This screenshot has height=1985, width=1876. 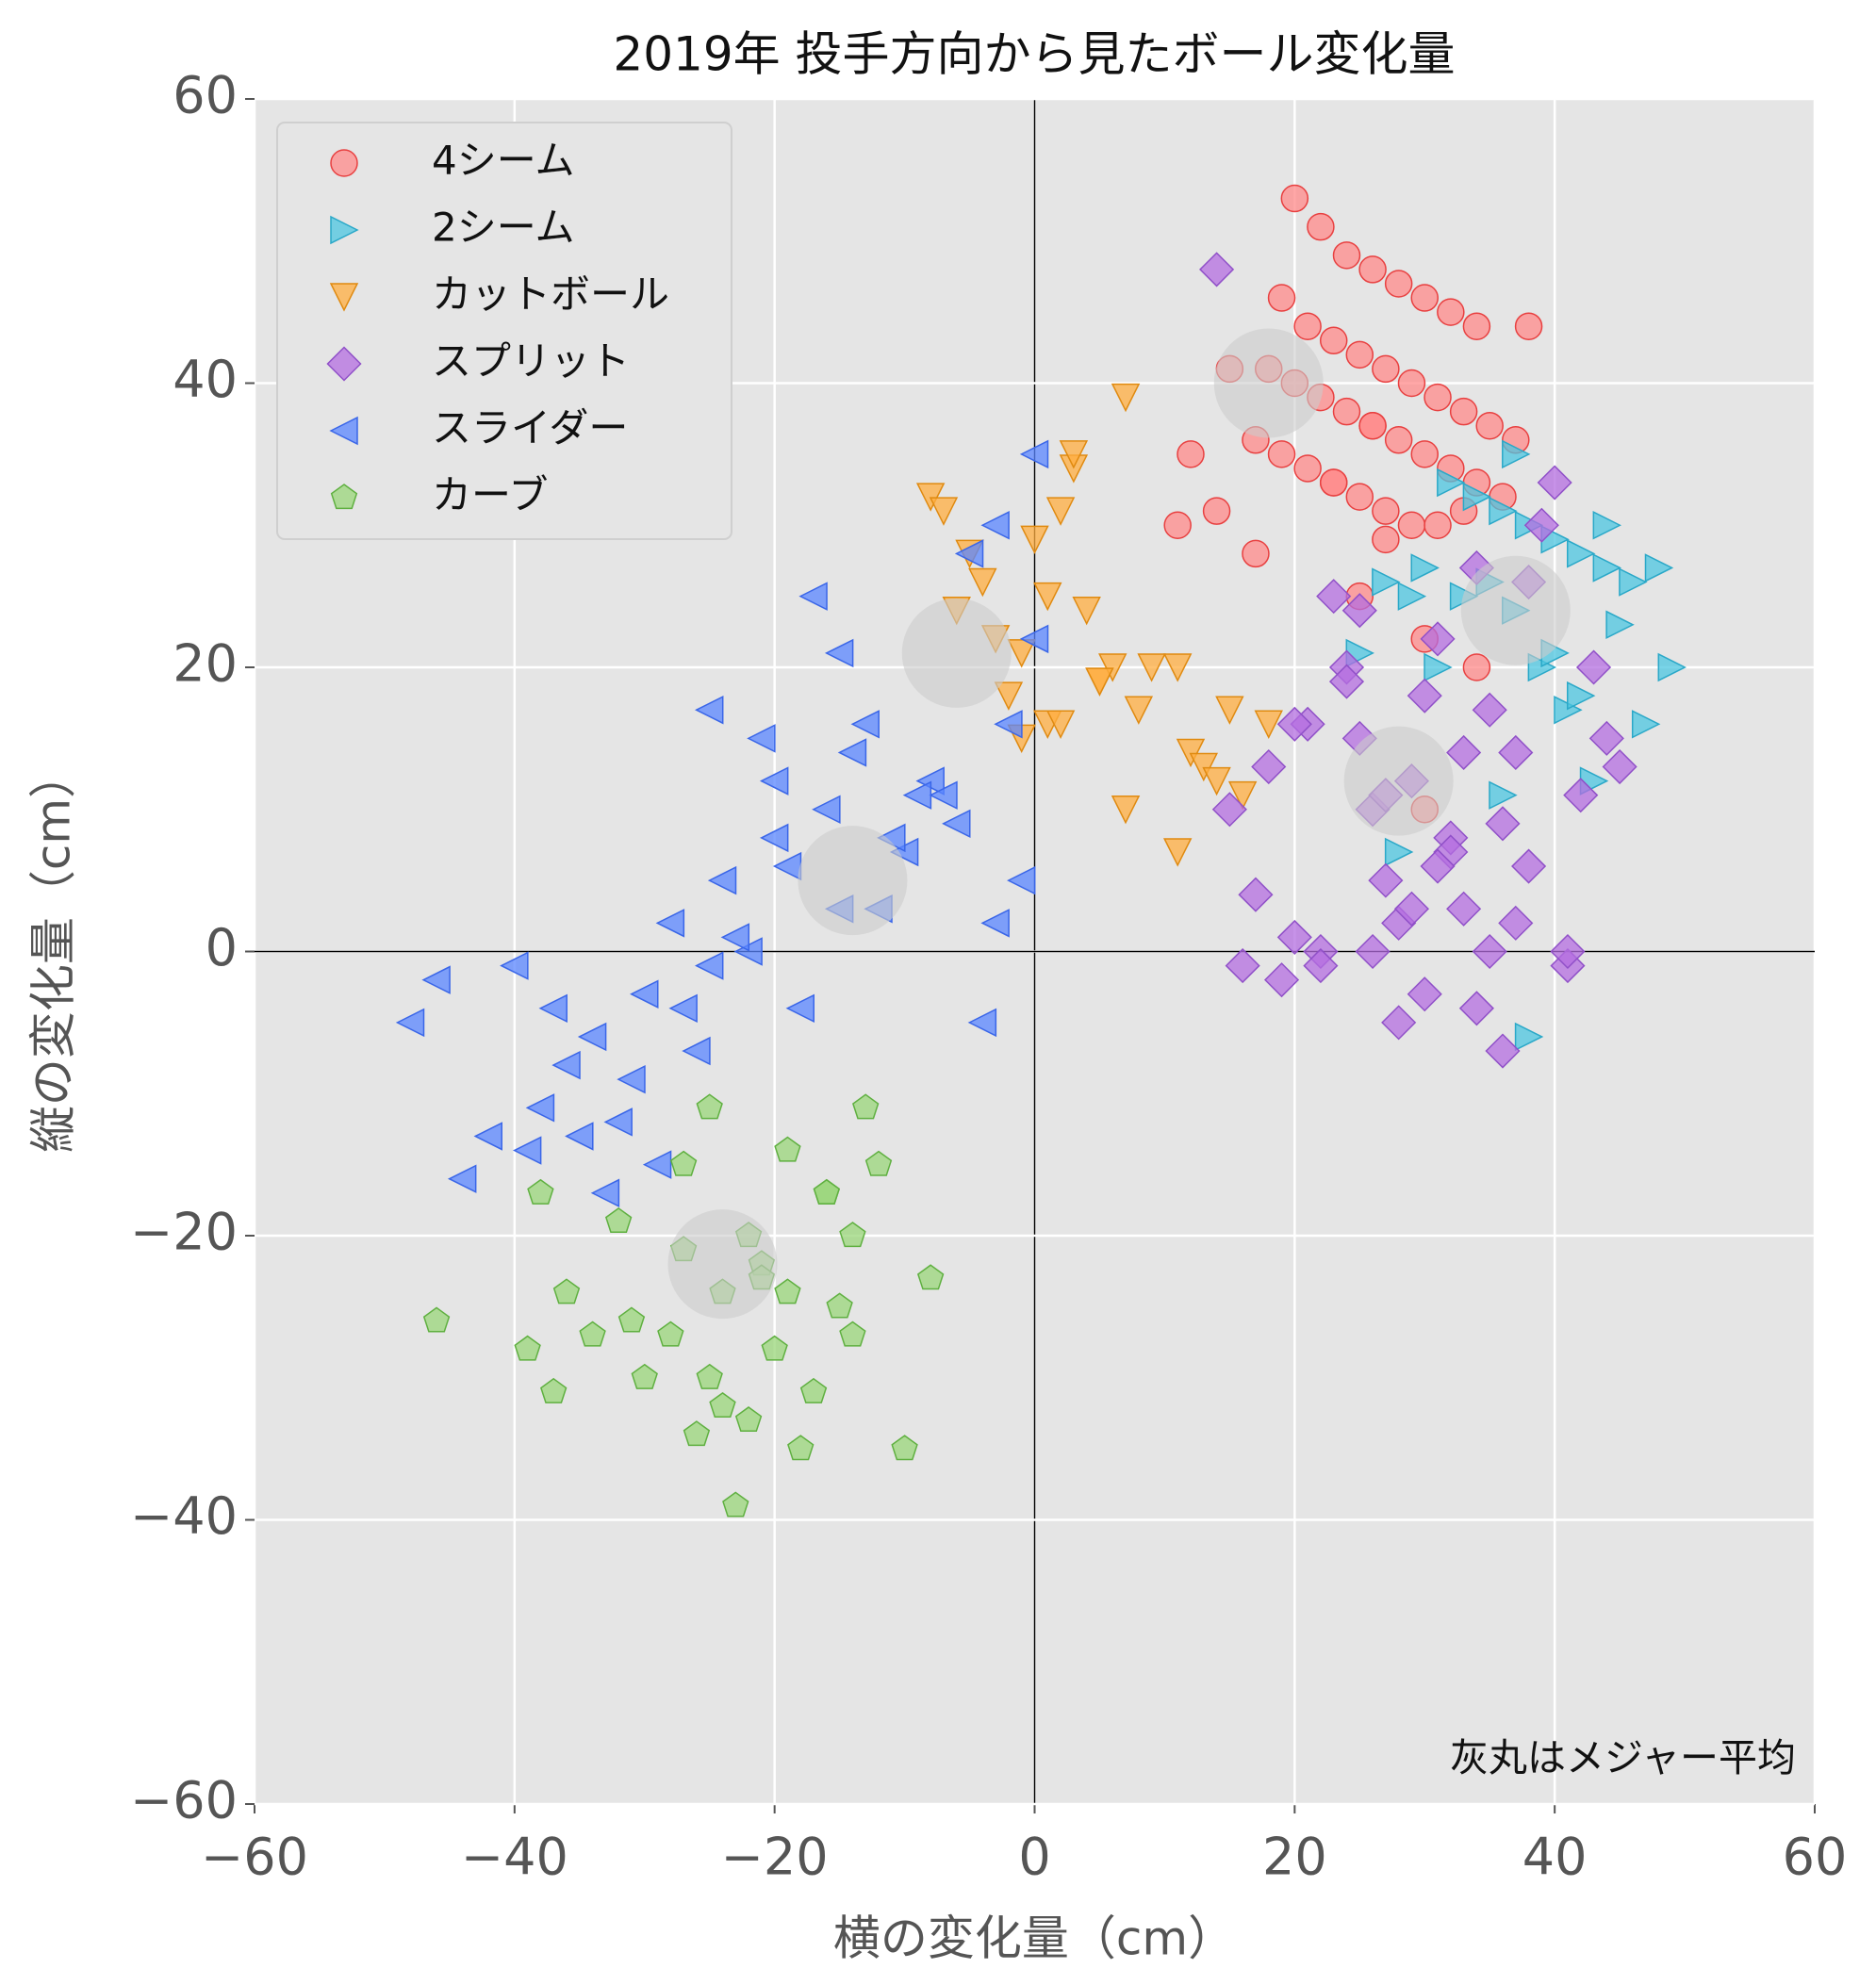 What do you see at coordinates (1555, 1858) in the screenshot?
I see `x-tick-label: 40` at bounding box center [1555, 1858].